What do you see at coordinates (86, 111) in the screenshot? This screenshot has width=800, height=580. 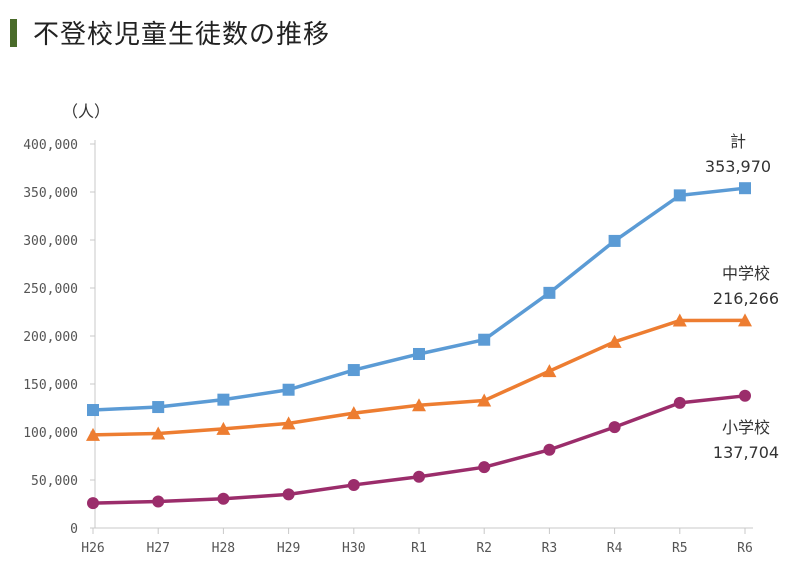 I see `y-axis-unit-label: （人）` at bounding box center [86, 111].